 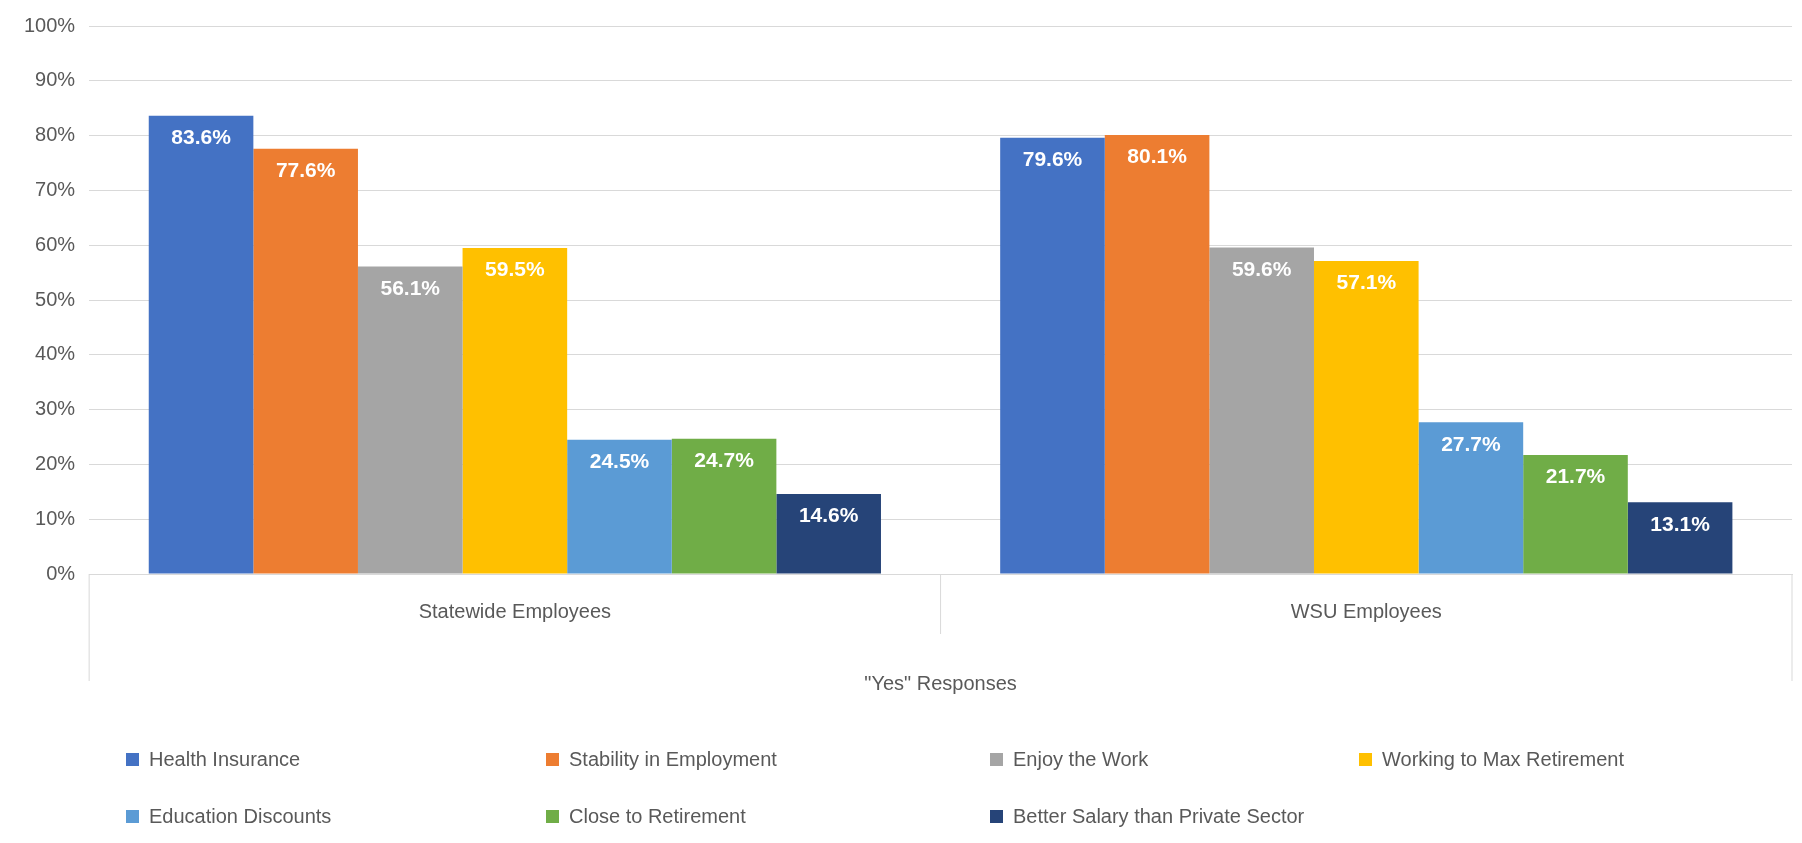 What do you see at coordinates (724, 459) in the screenshot?
I see `data-label: 24.7%` at bounding box center [724, 459].